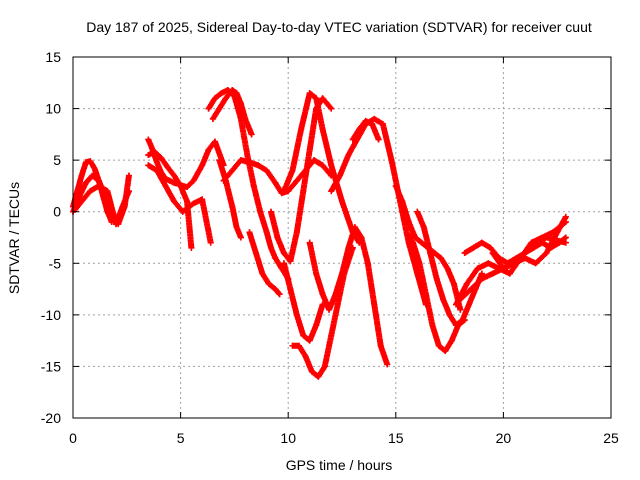  What do you see at coordinates (504, 438) in the screenshot?
I see `x-tick-label: 20` at bounding box center [504, 438].